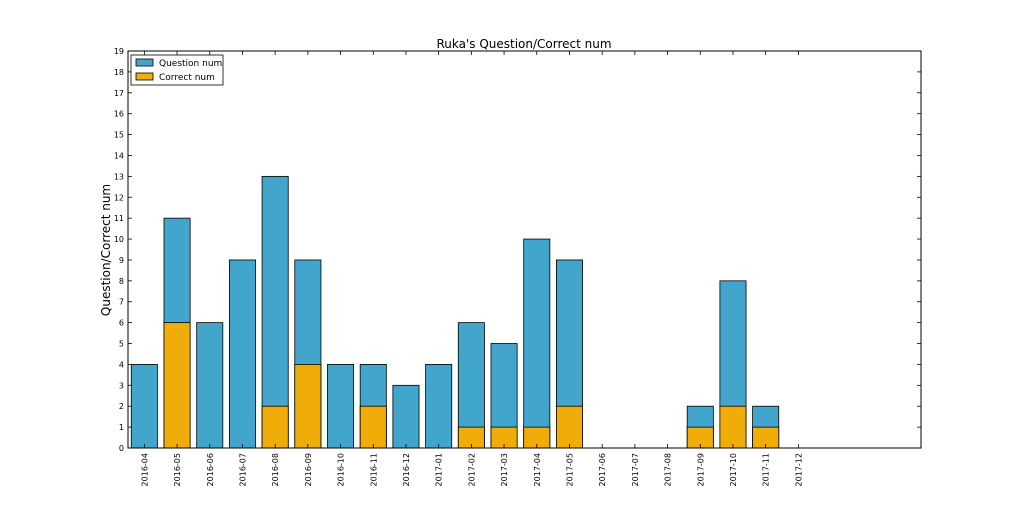  What do you see at coordinates (121, 302) in the screenshot?
I see `y-tick-label: 7` at bounding box center [121, 302].